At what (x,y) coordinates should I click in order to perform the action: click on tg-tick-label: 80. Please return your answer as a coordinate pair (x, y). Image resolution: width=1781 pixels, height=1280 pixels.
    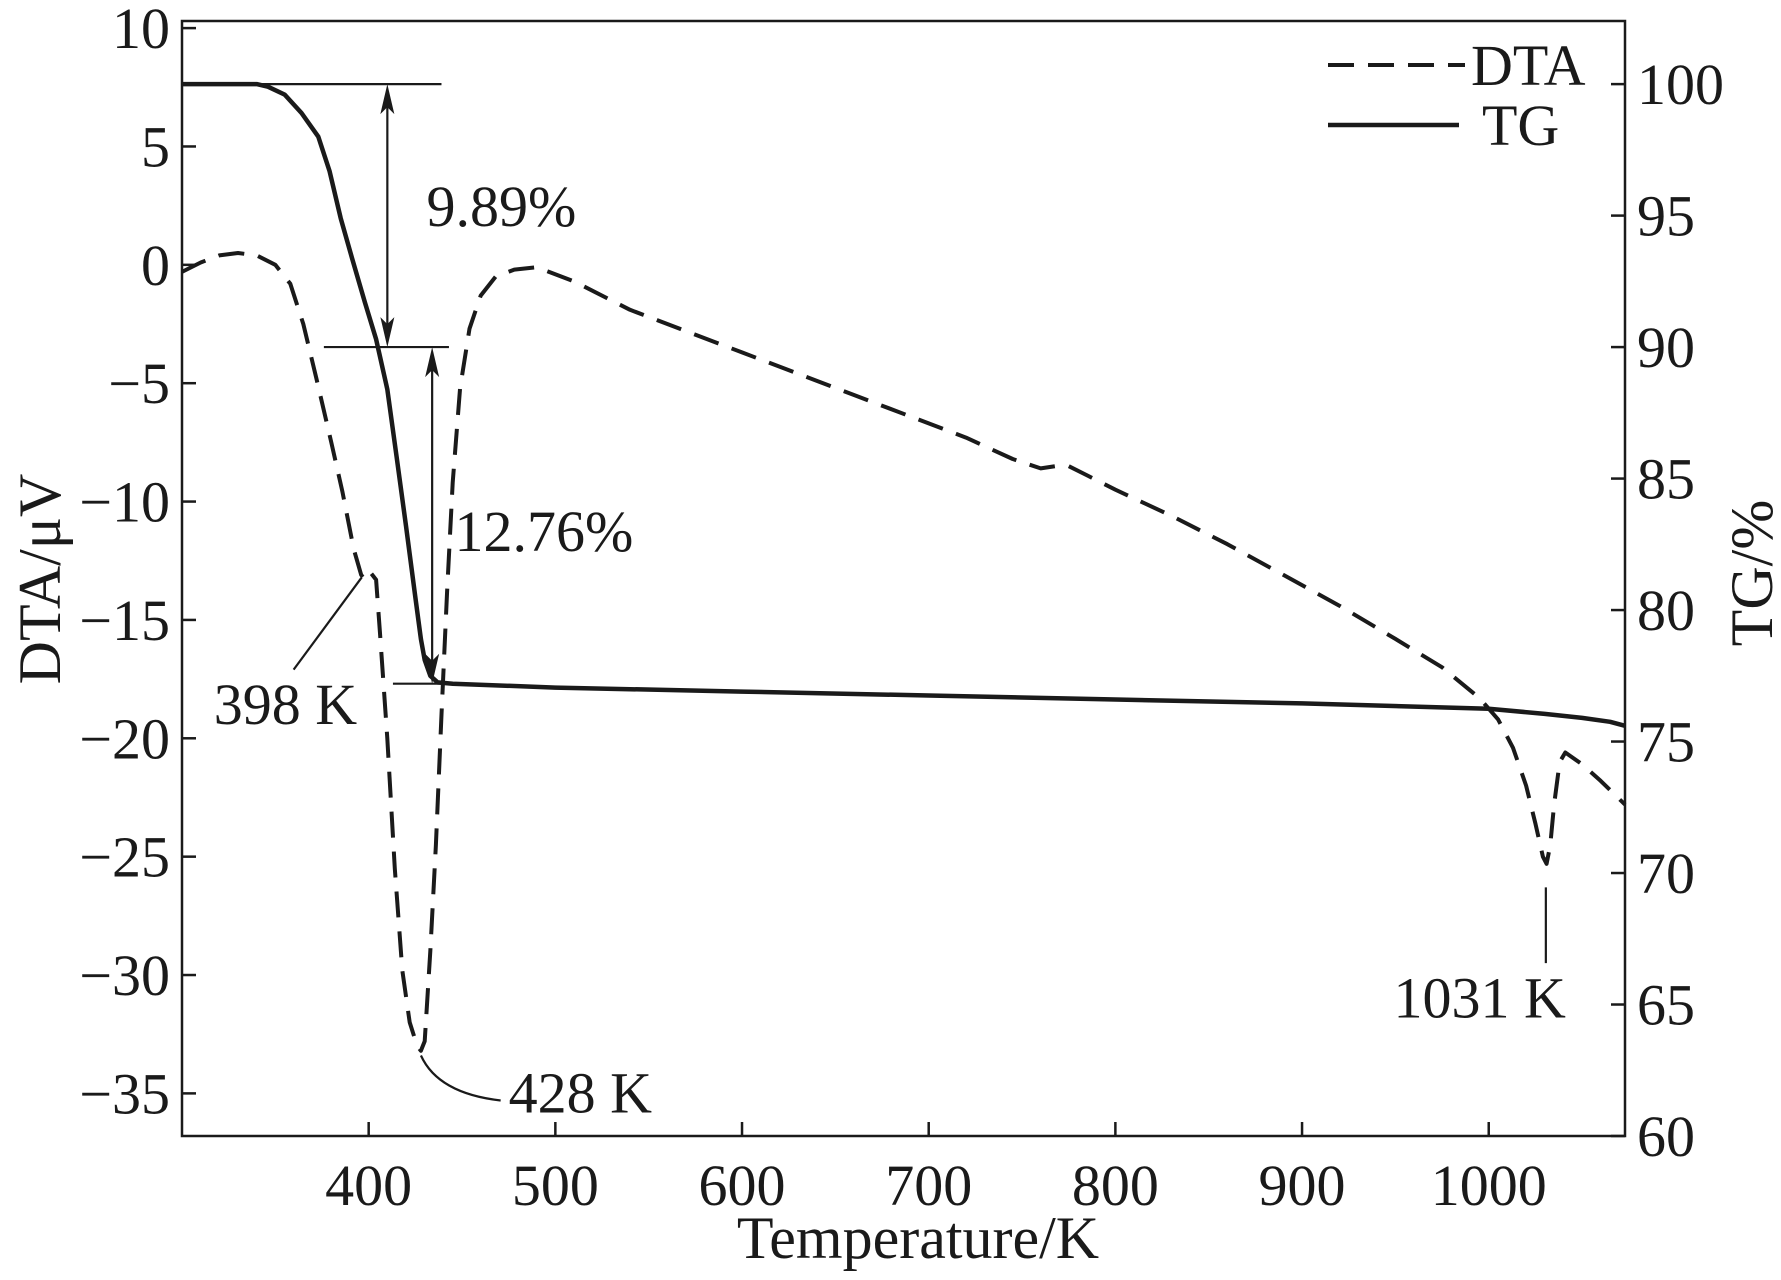
    Looking at the image, I should click on (1666, 610).